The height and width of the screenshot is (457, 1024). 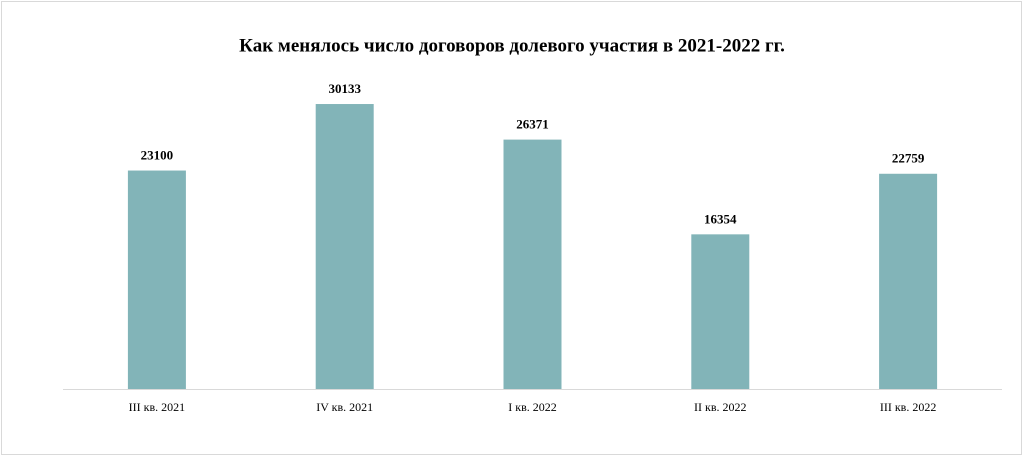 I want to click on value-label: 23100, so click(x=157, y=155).